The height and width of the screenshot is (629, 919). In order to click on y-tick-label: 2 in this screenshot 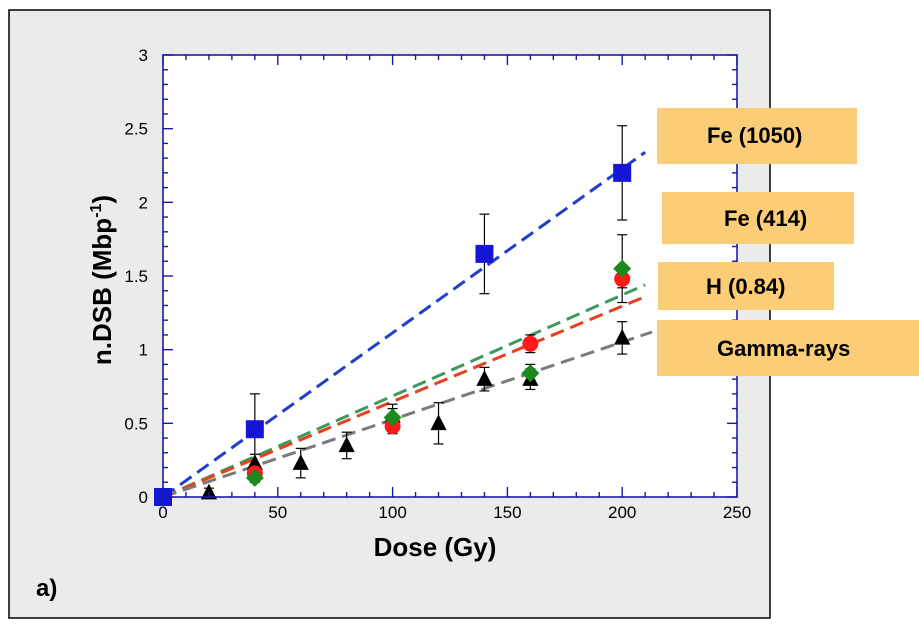, I will do `click(143, 202)`.